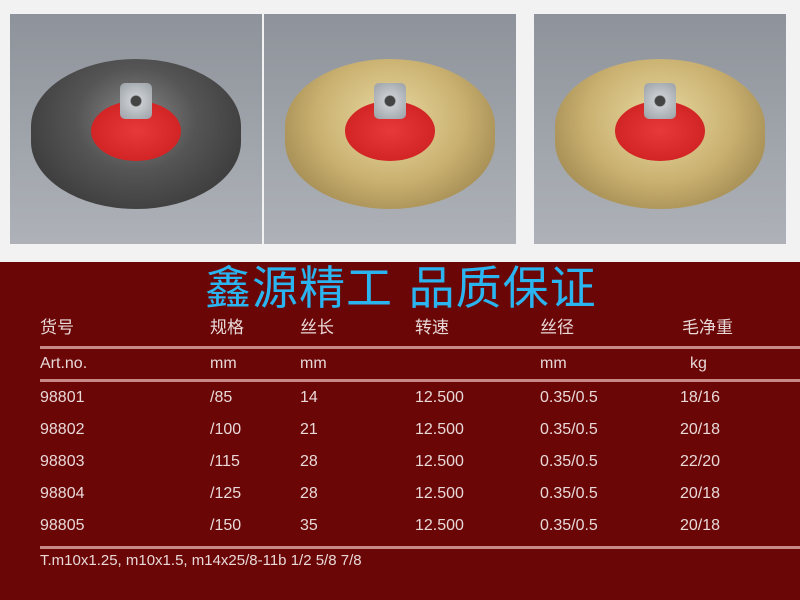 This screenshot has height=600, width=800. What do you see at coordinates (557, 327) in the screenshot?
I see `header-cell: 丝径` at bounding box center [557, 327].